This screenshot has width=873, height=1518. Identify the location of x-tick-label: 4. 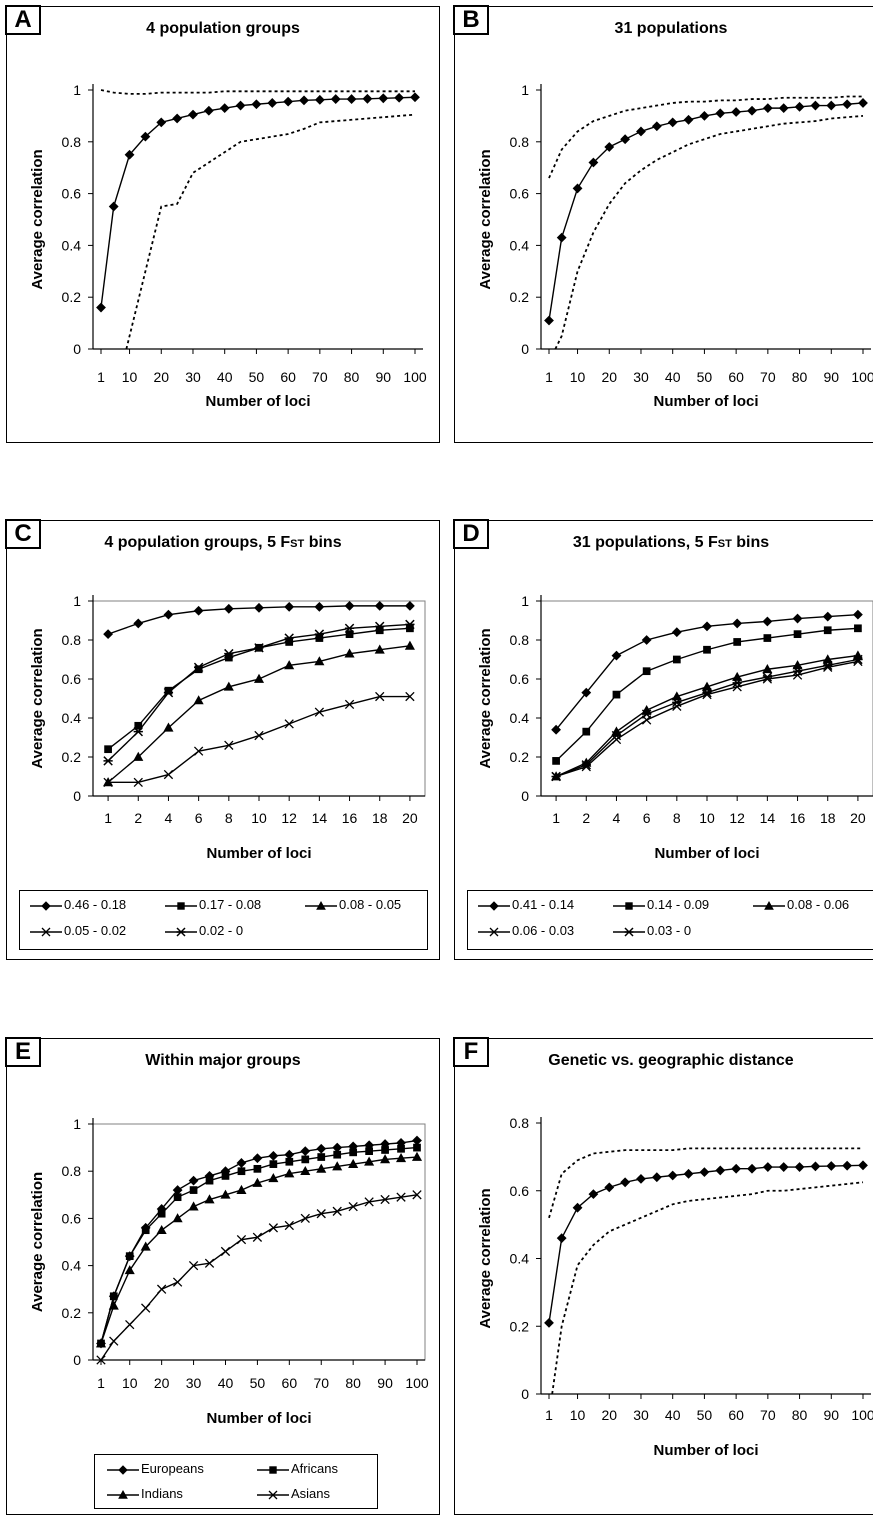
(169, 818).